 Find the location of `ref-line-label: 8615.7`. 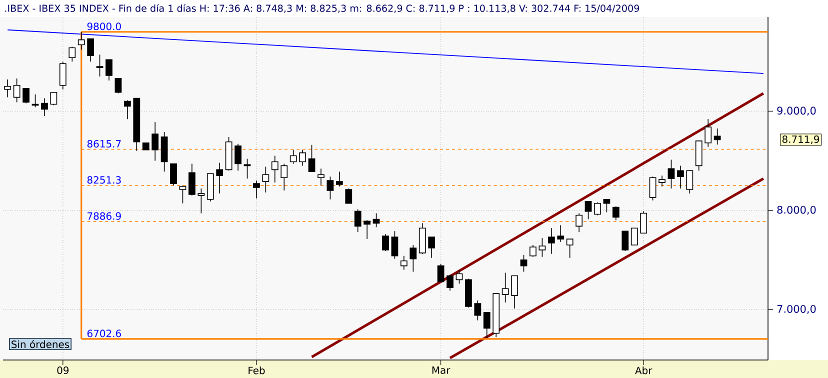

ref-line-label: 8615.7 is located at coordinates (104, 144).